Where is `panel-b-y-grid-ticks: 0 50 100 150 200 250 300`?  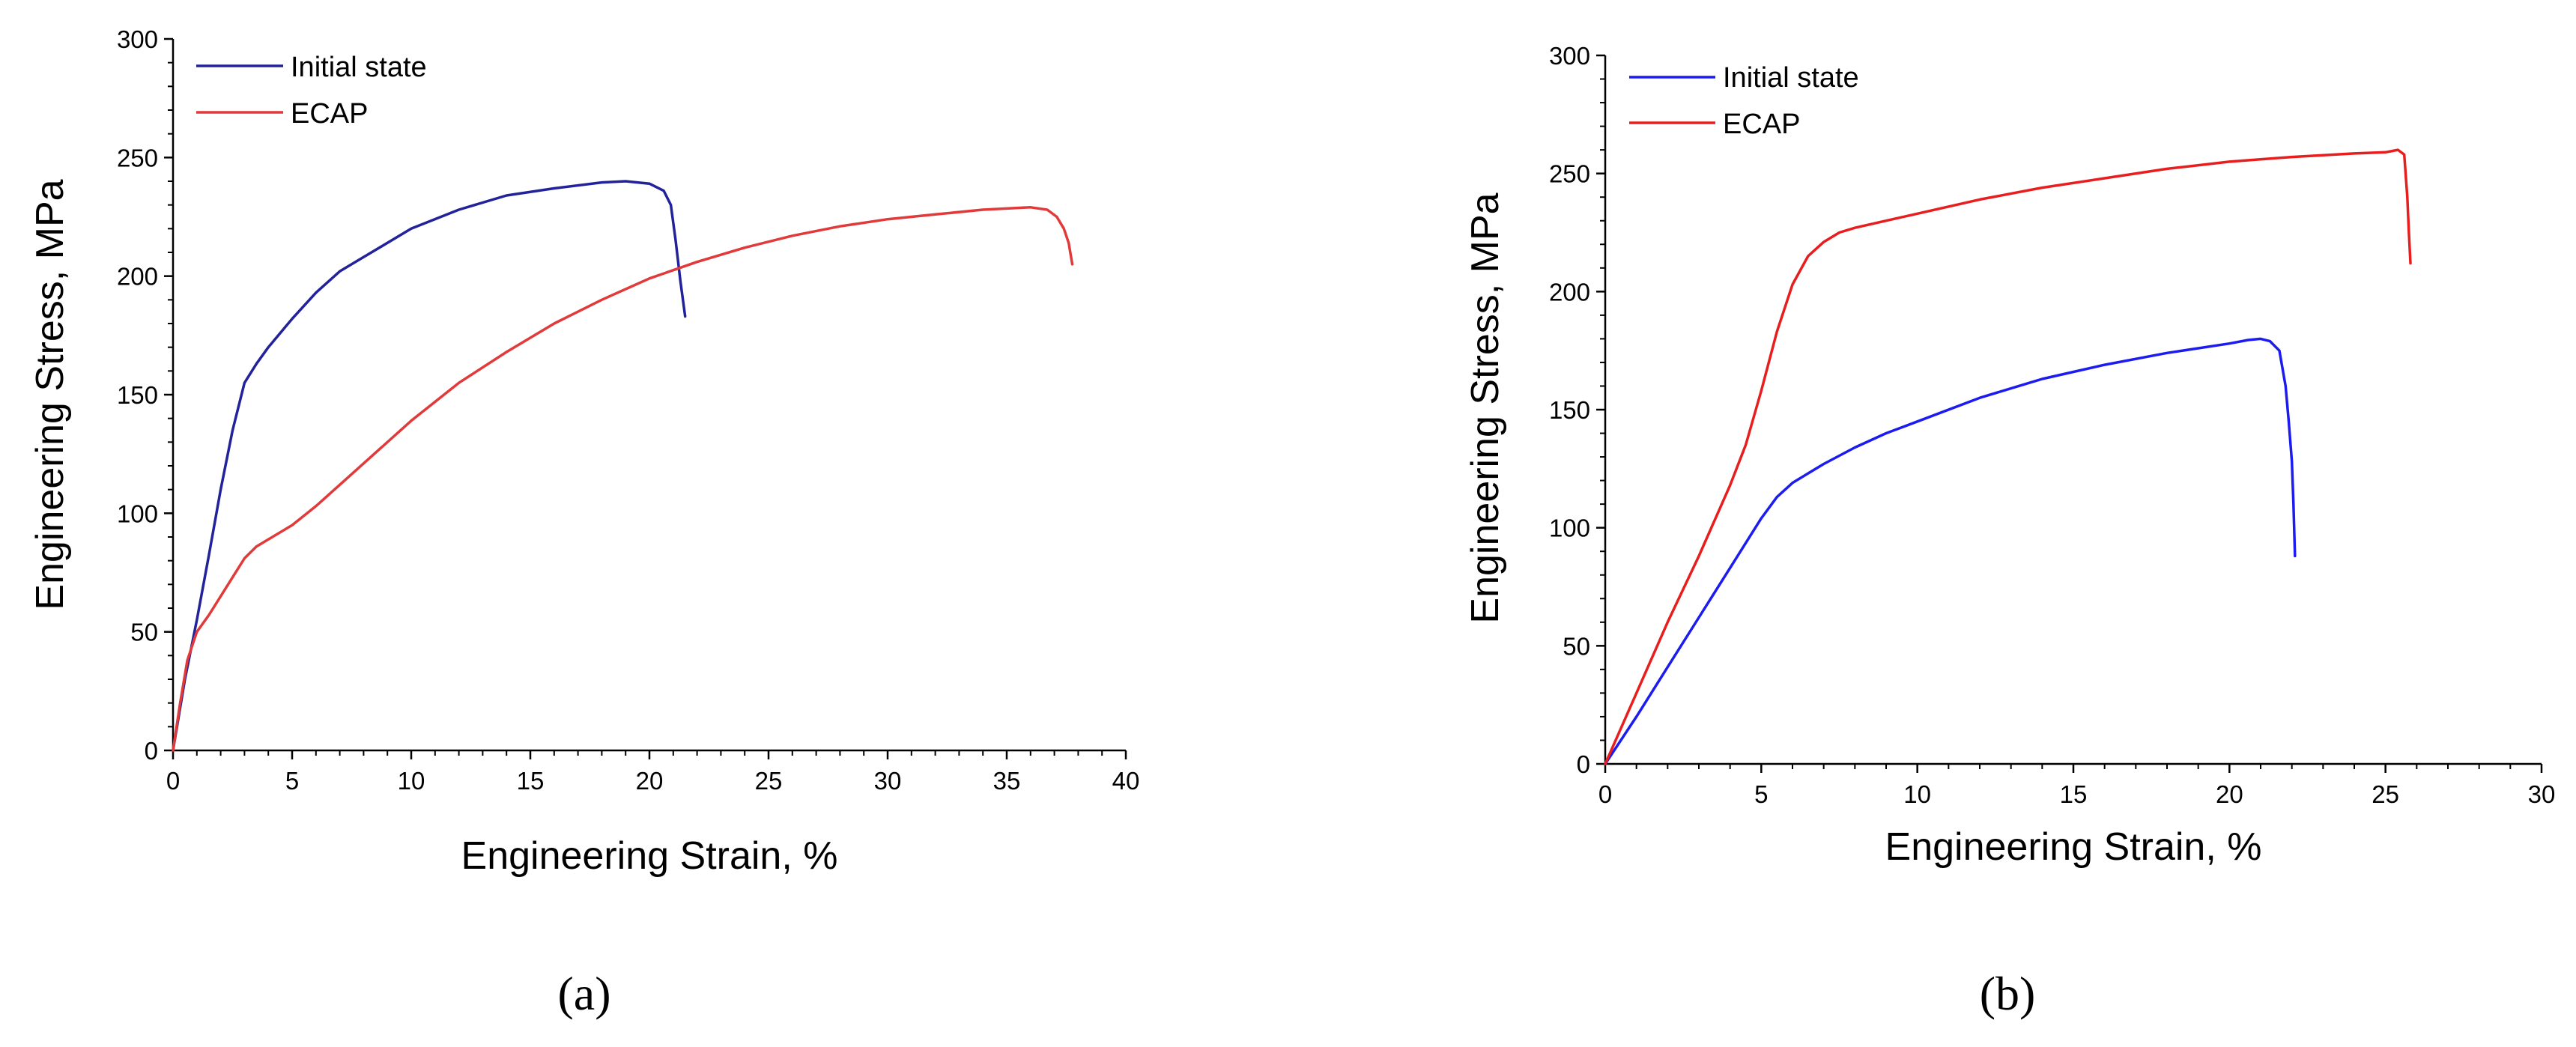 panel-b-y-grid-ticks: 0 50 100 150 200 250 300 is located at coordinates (1577, 410).